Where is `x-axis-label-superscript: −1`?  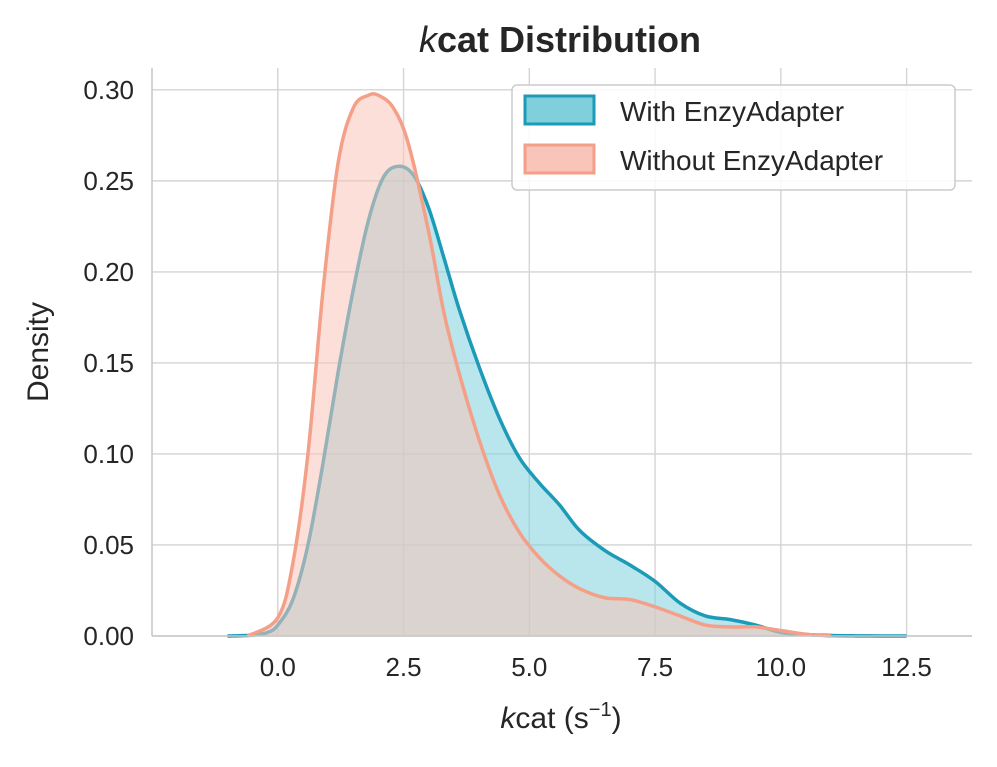 x-axis-label-superscript: −1 is located at coordinates (600, 710).